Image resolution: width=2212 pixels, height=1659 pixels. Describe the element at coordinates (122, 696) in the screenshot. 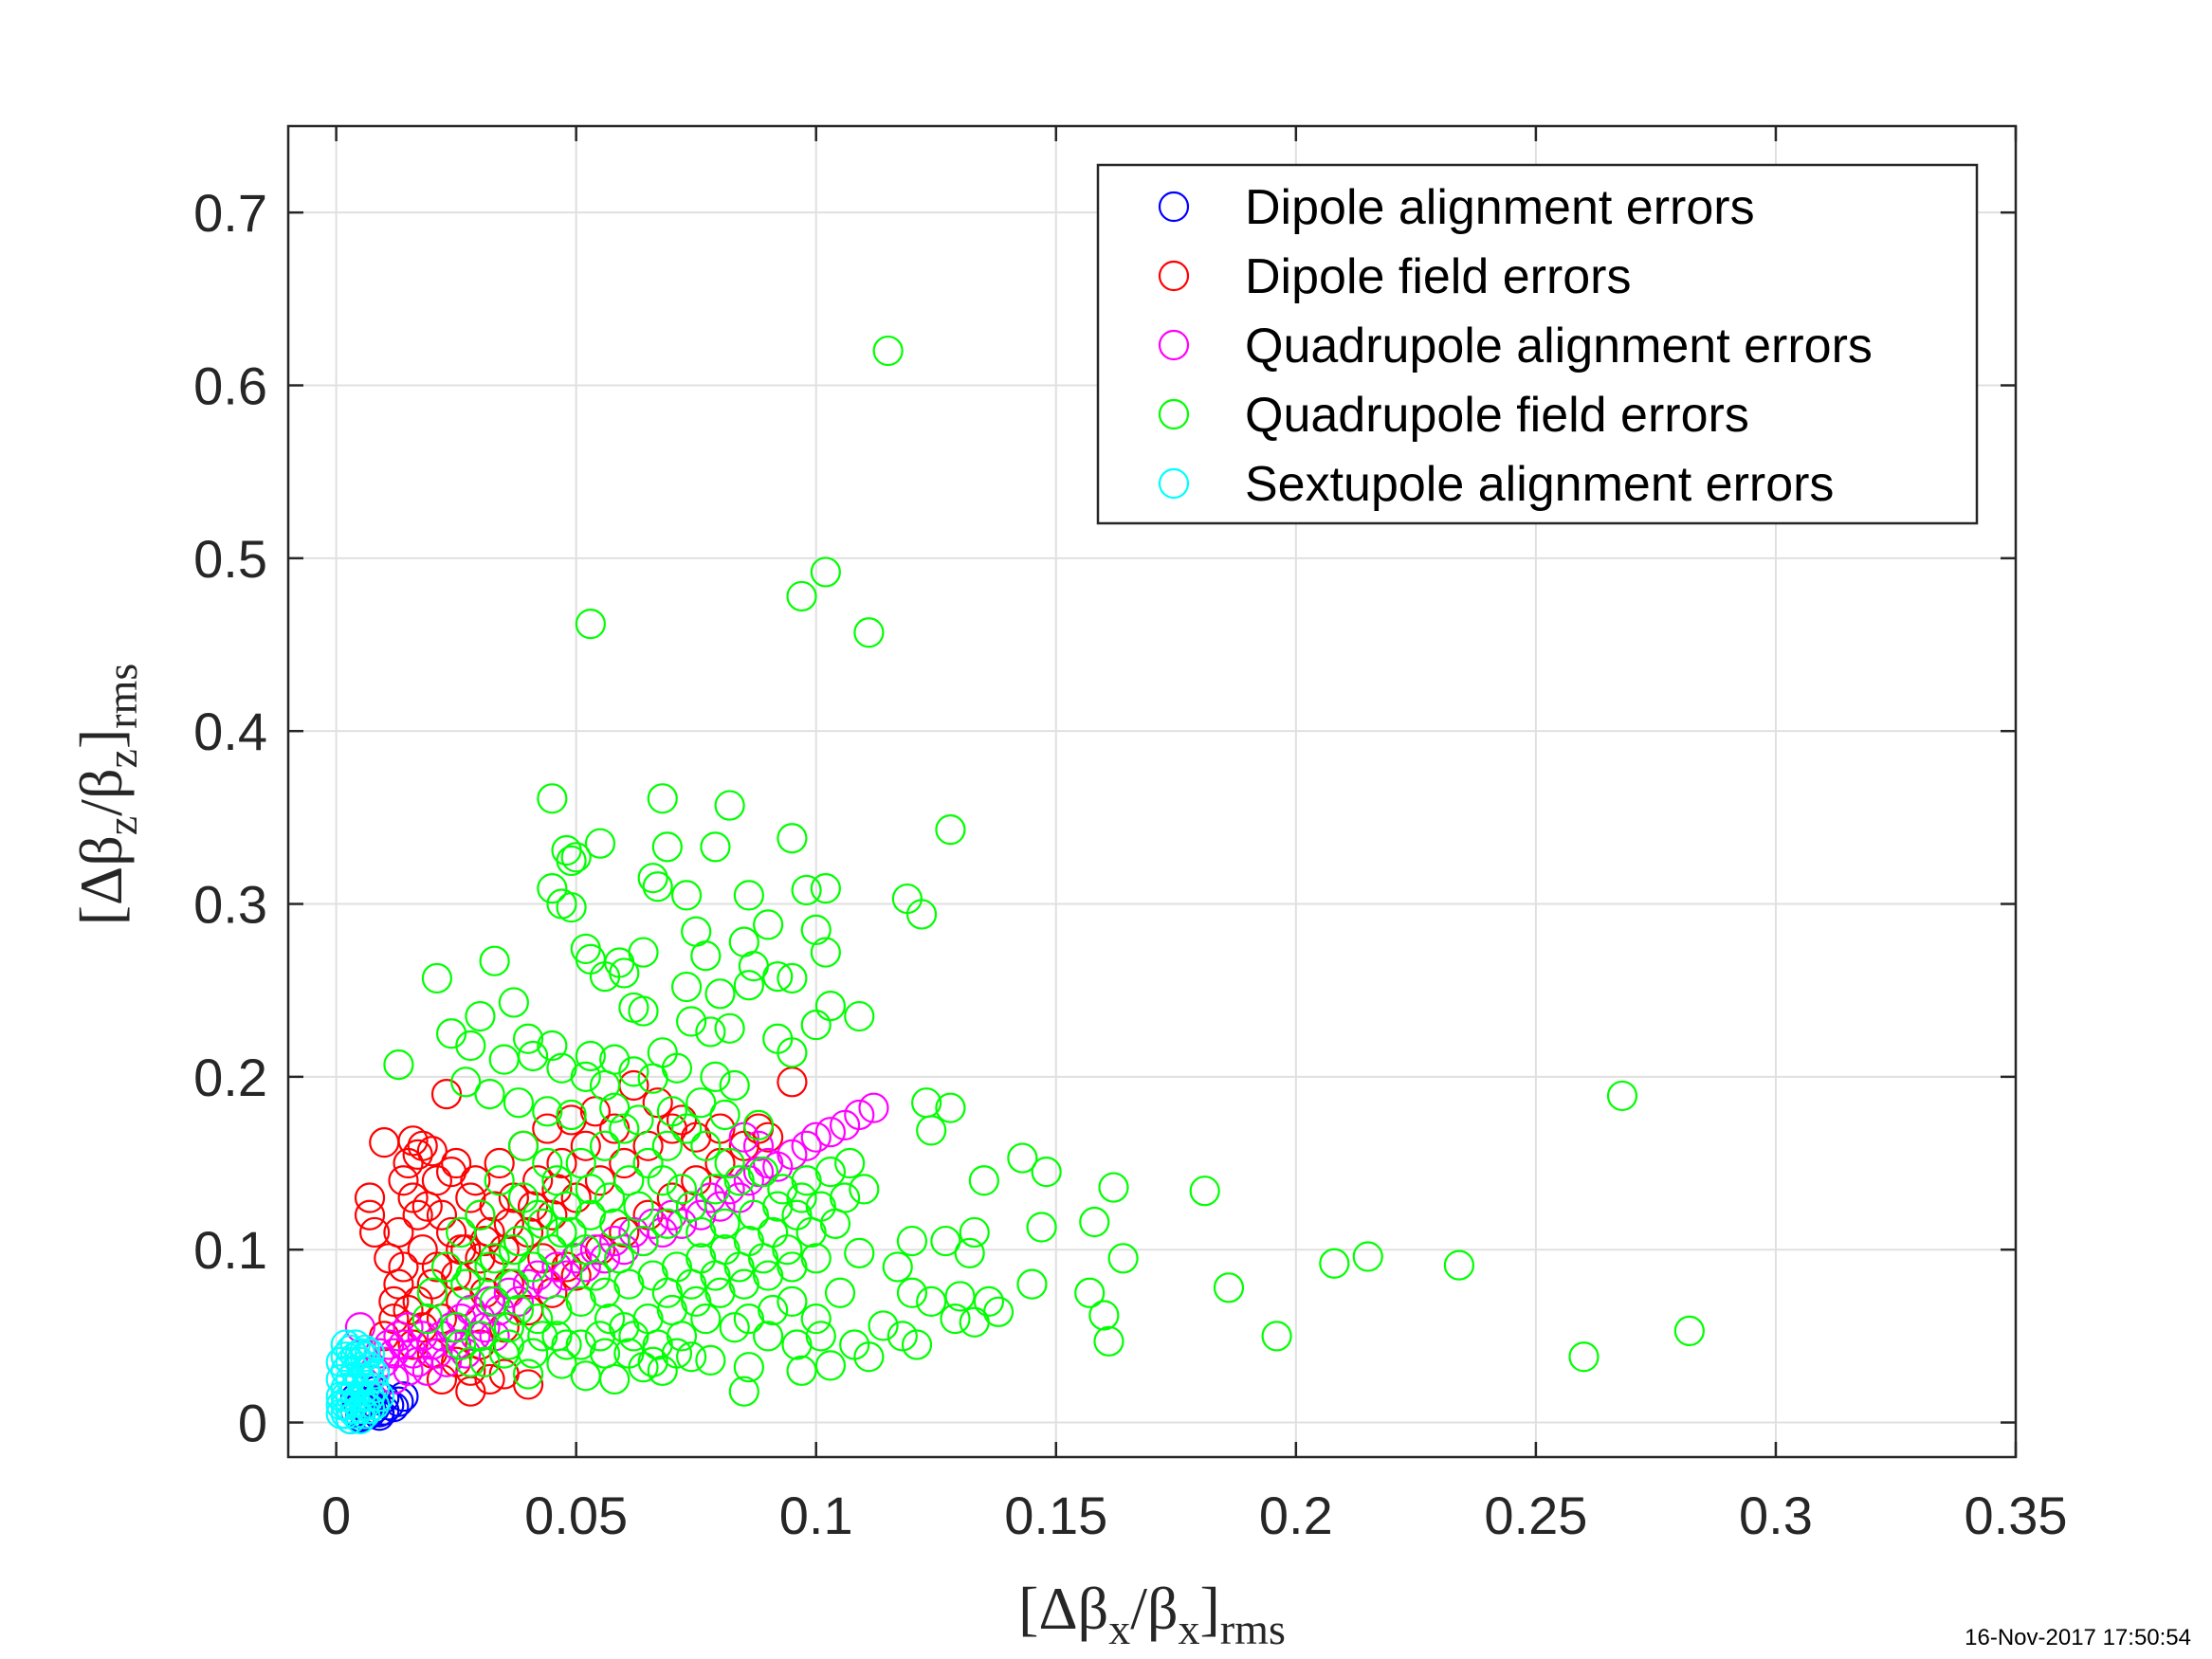

I see `y-axis-label-sub3: rms` at that location.